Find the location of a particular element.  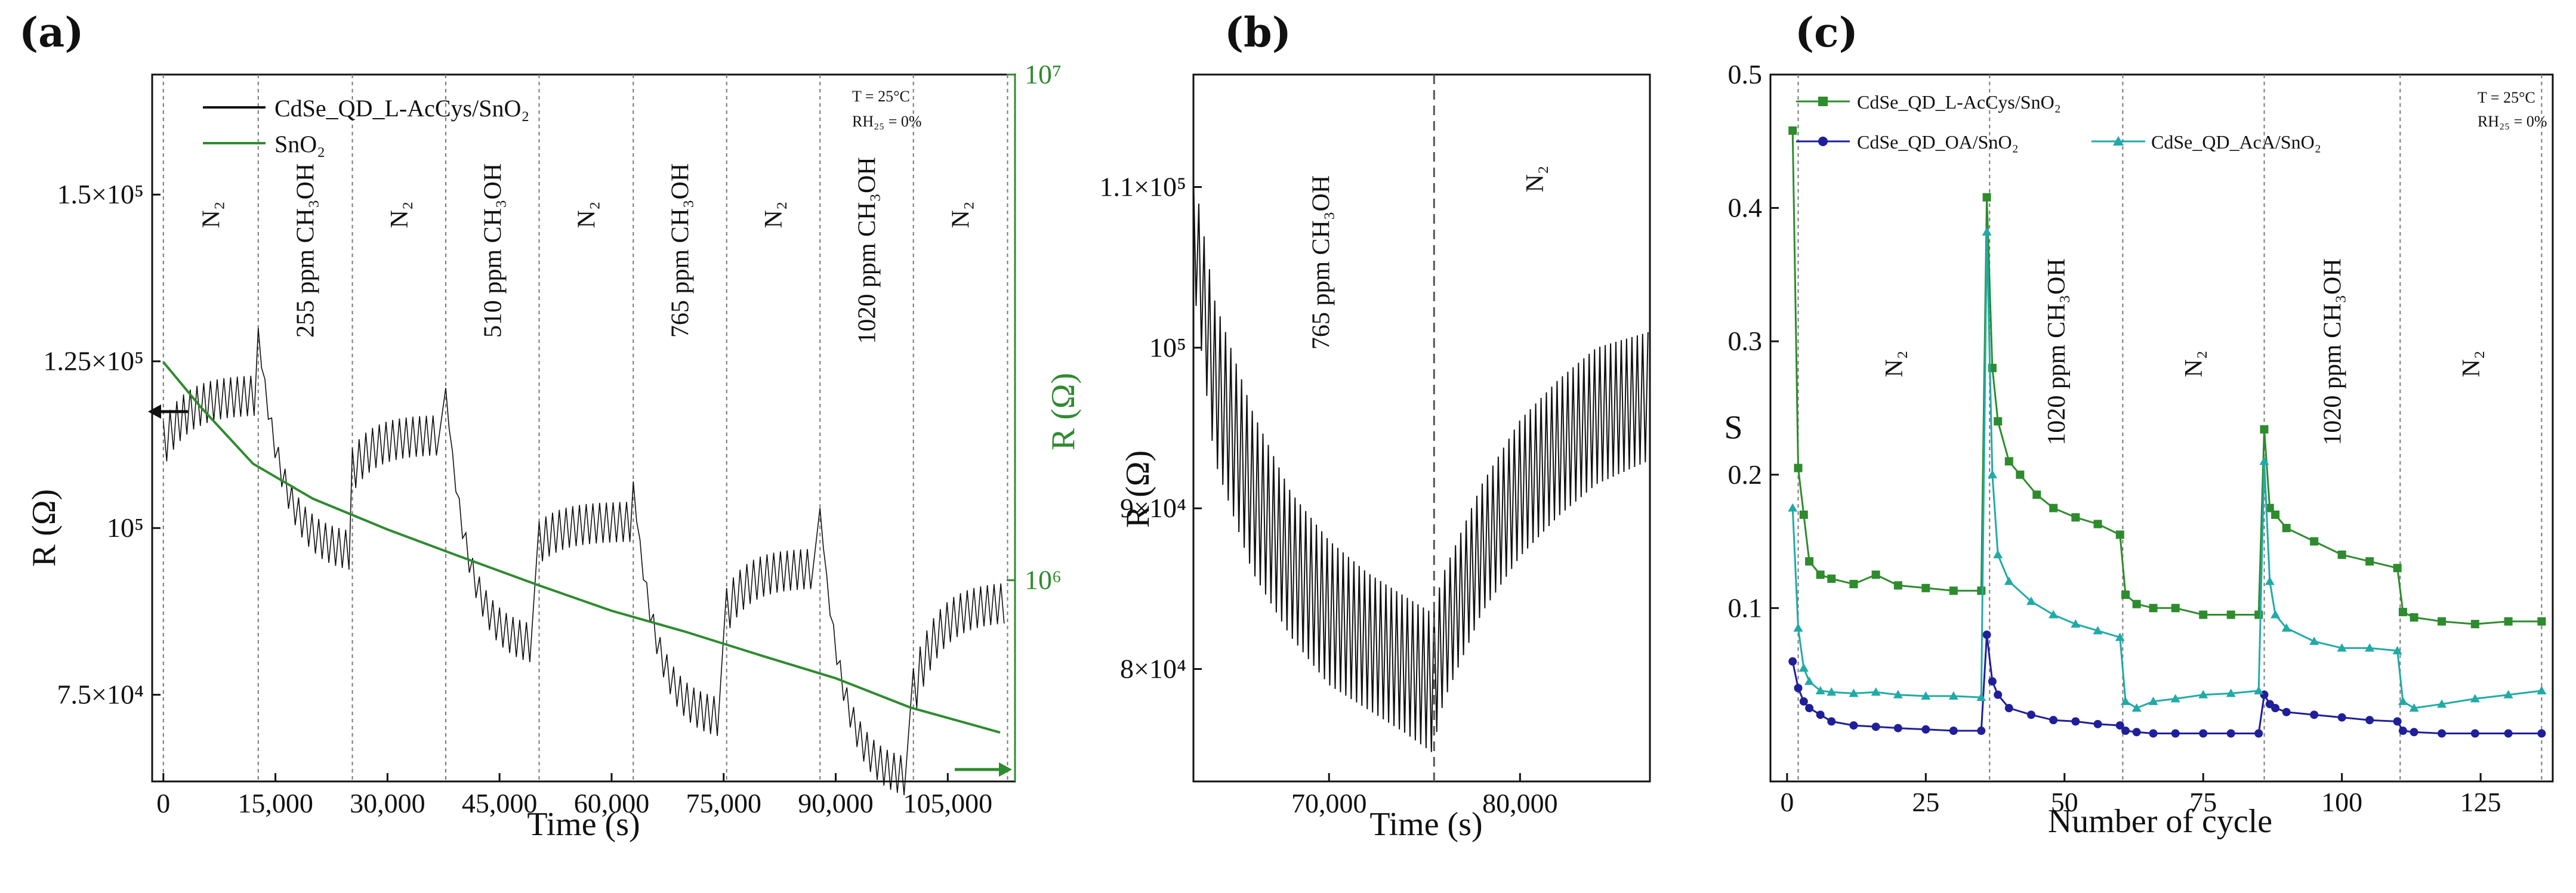

panel-a-condition-humidity: RH₂₅ = 0% is located at coordinates (887, 121).